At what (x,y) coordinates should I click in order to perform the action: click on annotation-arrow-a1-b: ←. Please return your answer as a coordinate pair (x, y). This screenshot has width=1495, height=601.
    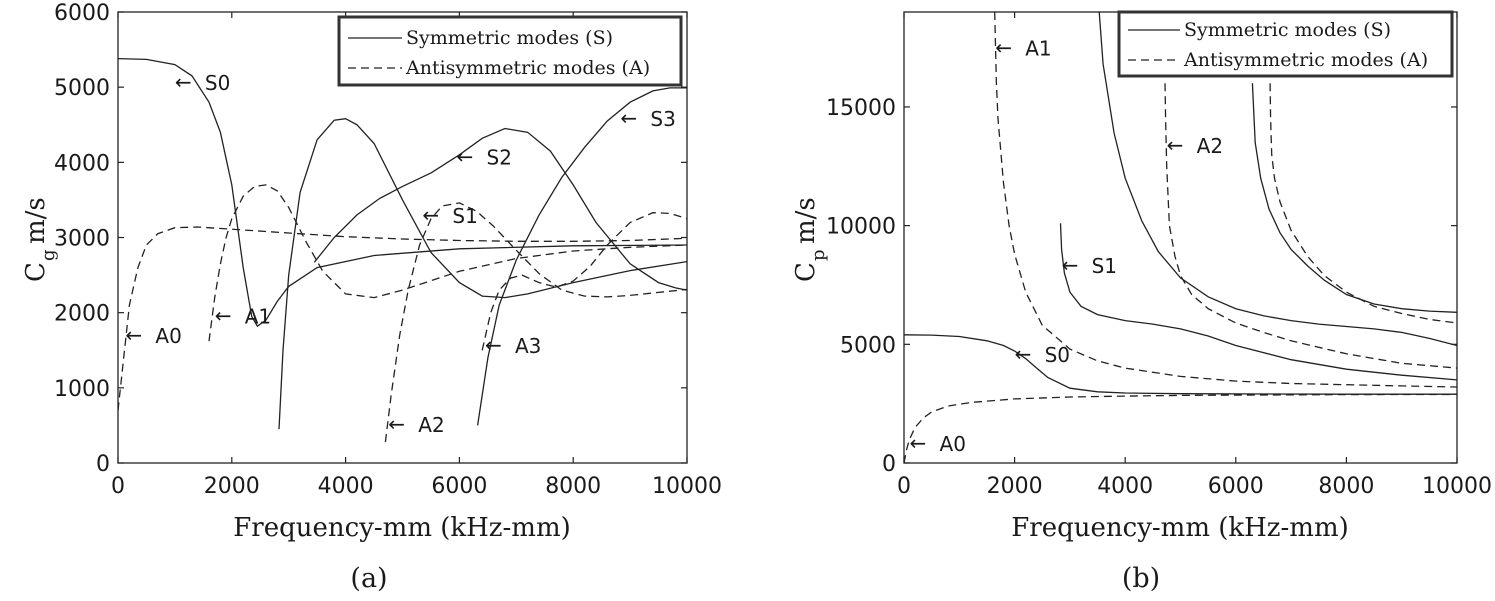
    Looking at the image, I should click on (1003, 48).